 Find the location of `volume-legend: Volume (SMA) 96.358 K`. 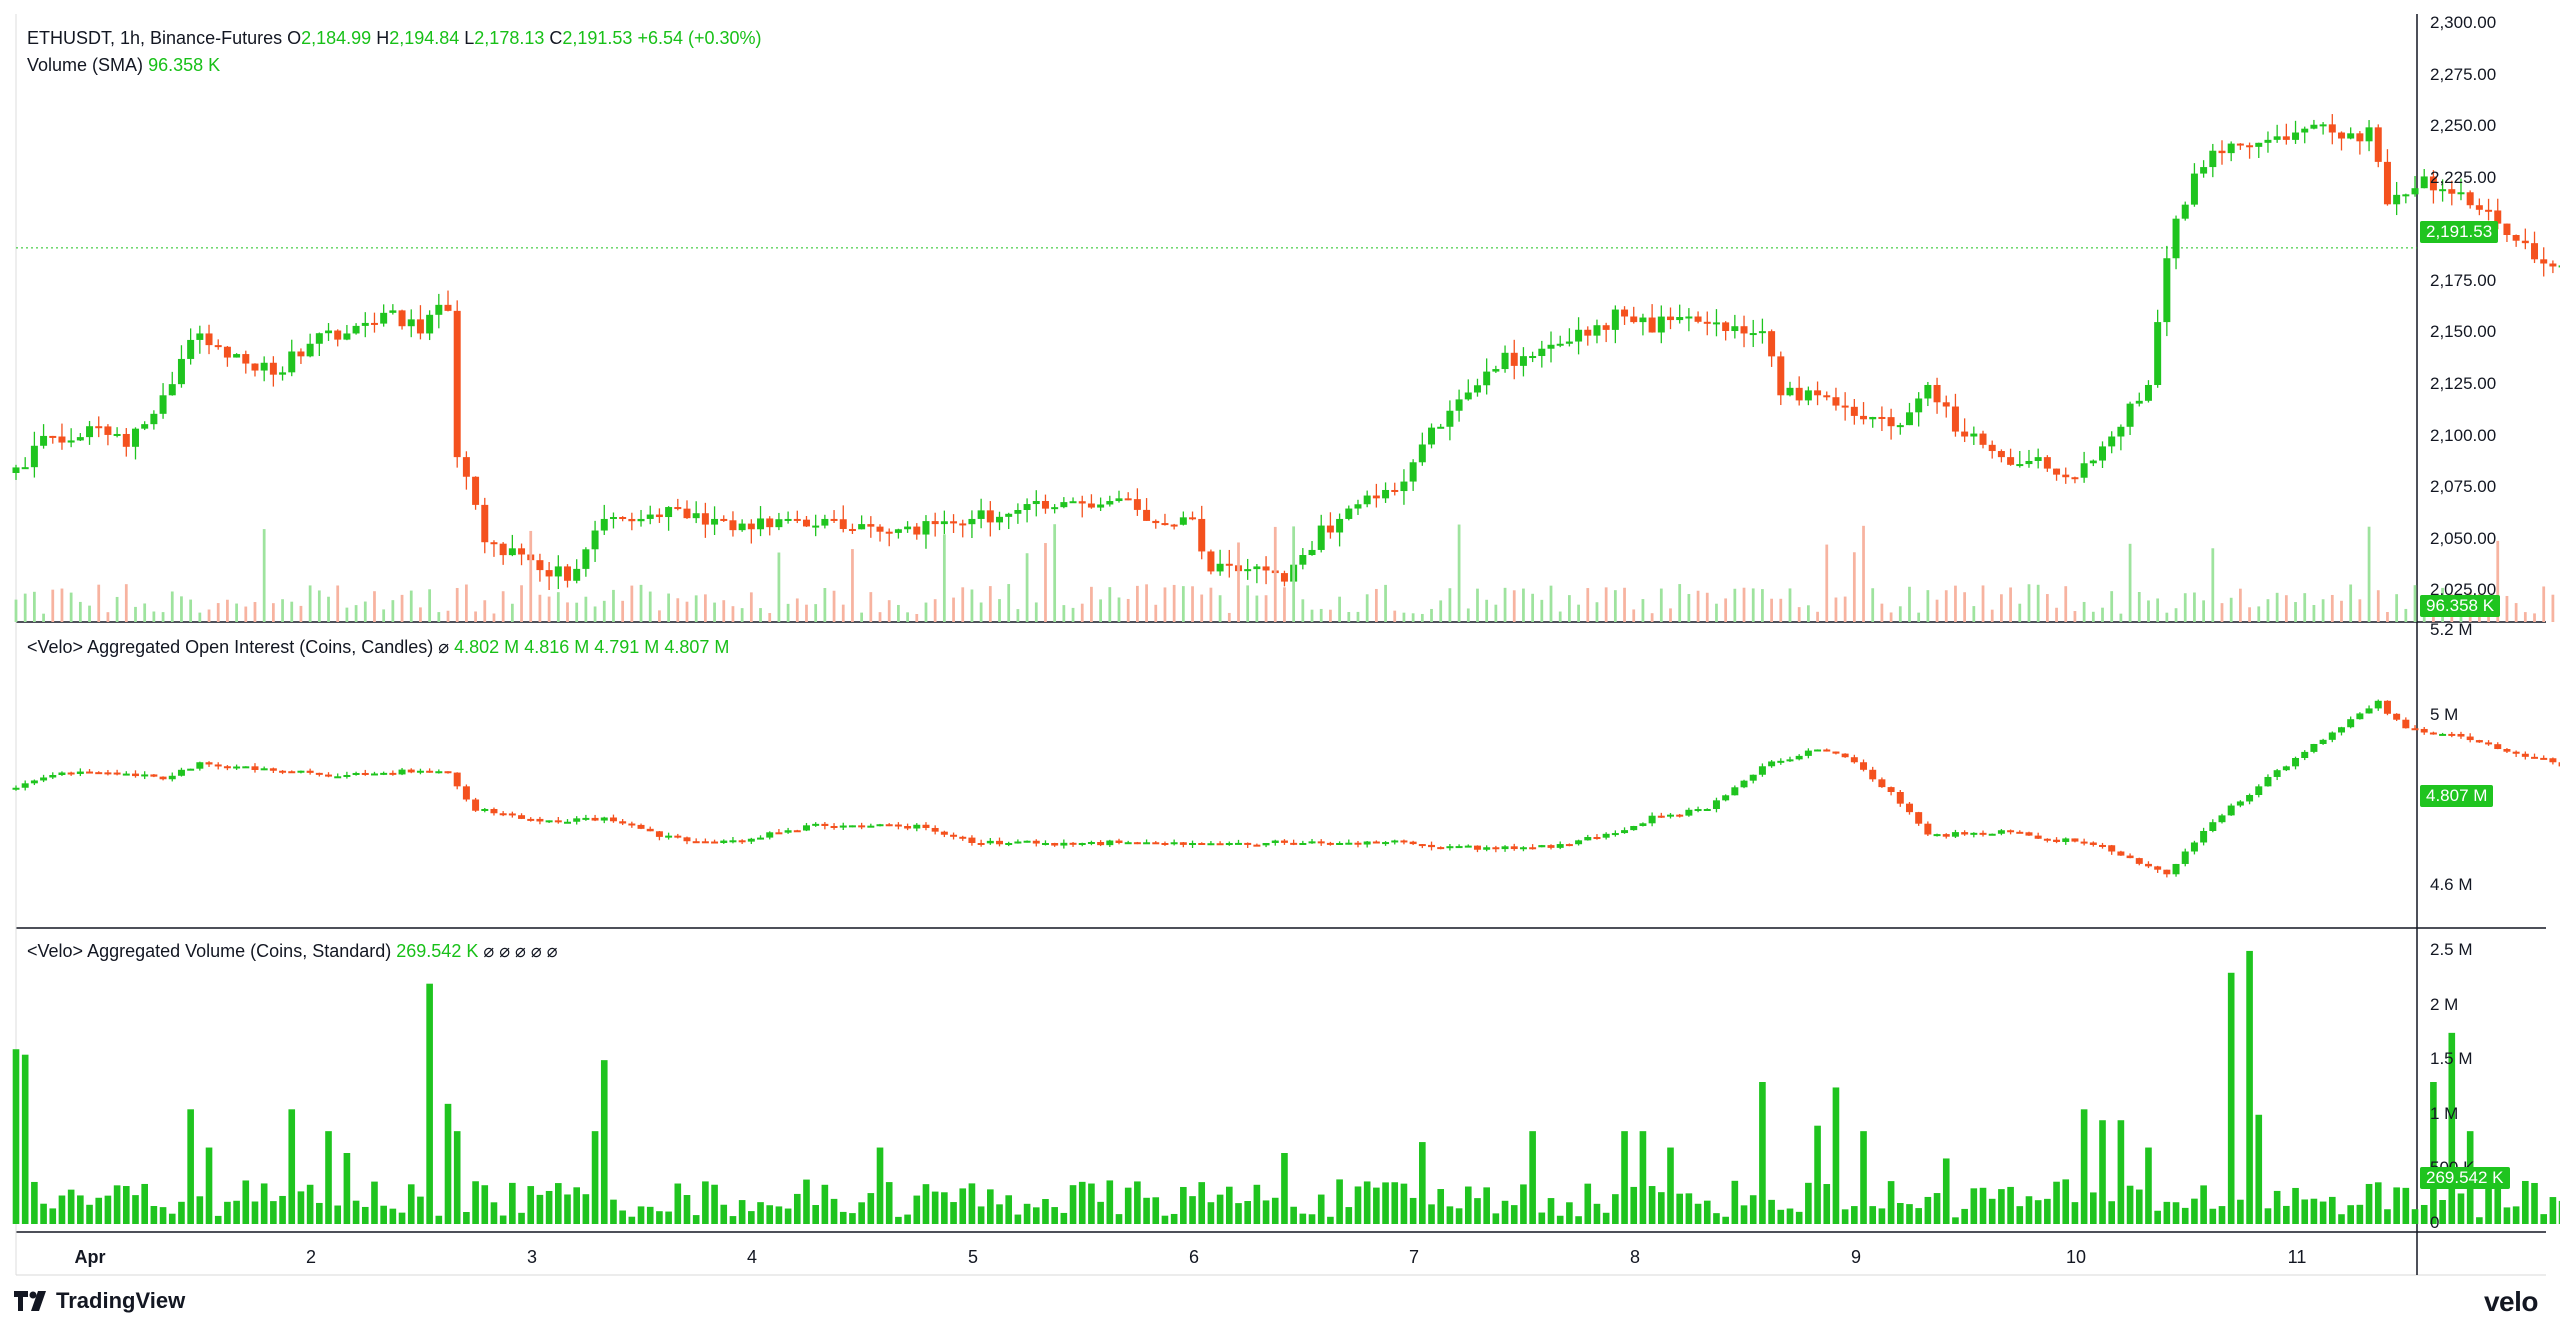

volume-legend: Volume (SMA) 96.358 K is located at coordinates (123, 65).